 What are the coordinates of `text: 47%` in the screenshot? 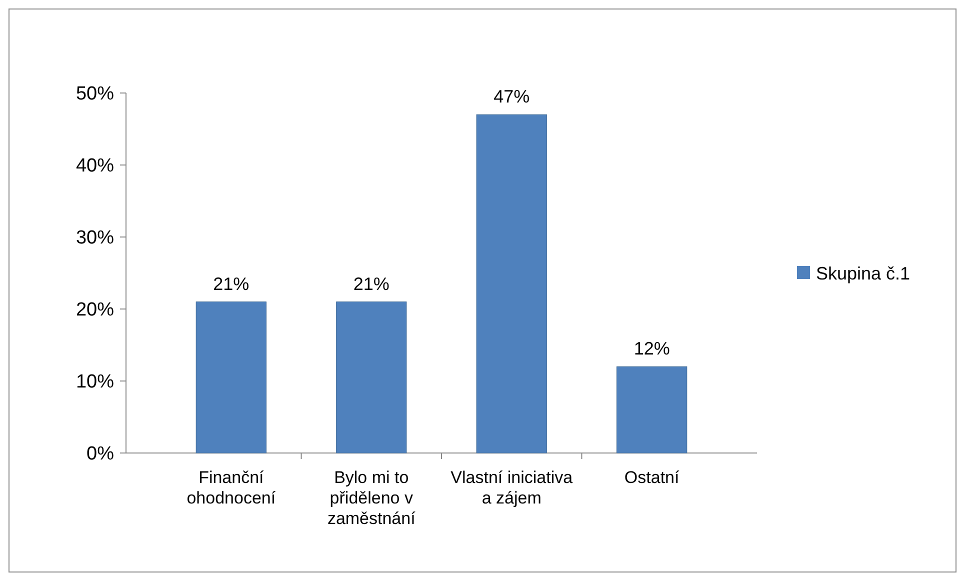 It's located at (512, 96).